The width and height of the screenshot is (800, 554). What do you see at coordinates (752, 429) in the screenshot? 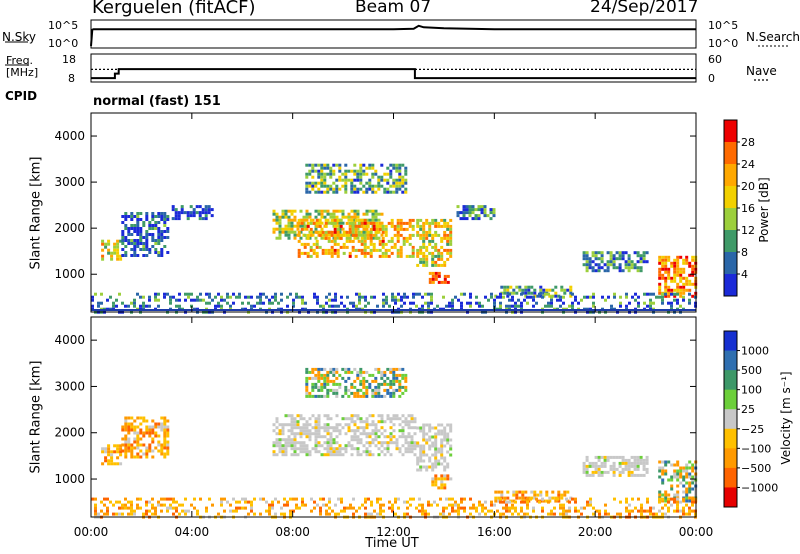
I see `velocity-colorbar-tick-label: −25` at bounding box center [752, 429].